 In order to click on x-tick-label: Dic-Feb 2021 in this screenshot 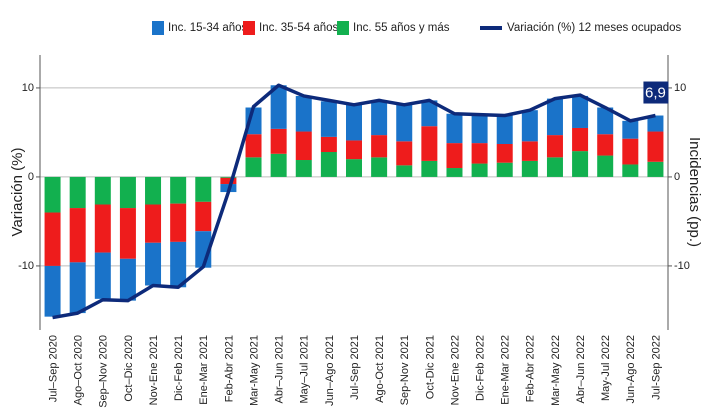, I will do `click(179, 368)`.